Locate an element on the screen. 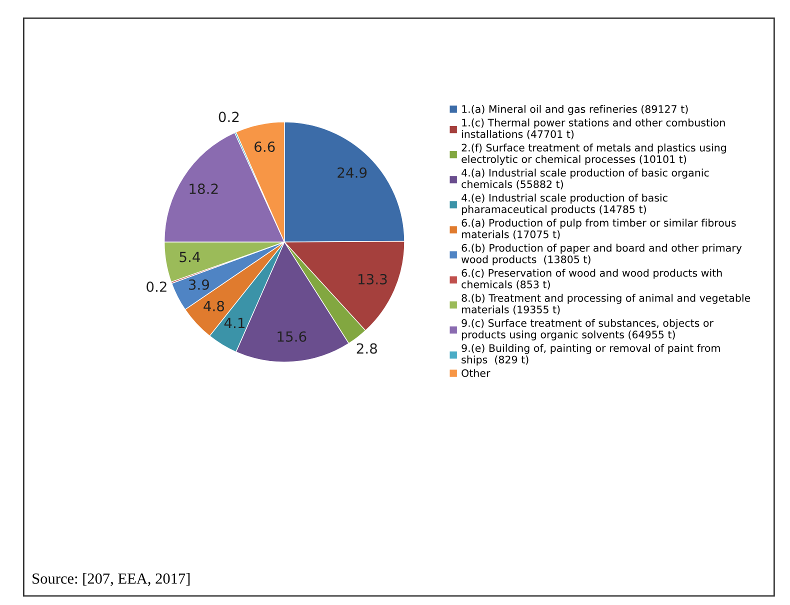 Image resolution: width=790 pixels, height=605 pixels. data-label: 15.6 is located at coordinates (292, 336).